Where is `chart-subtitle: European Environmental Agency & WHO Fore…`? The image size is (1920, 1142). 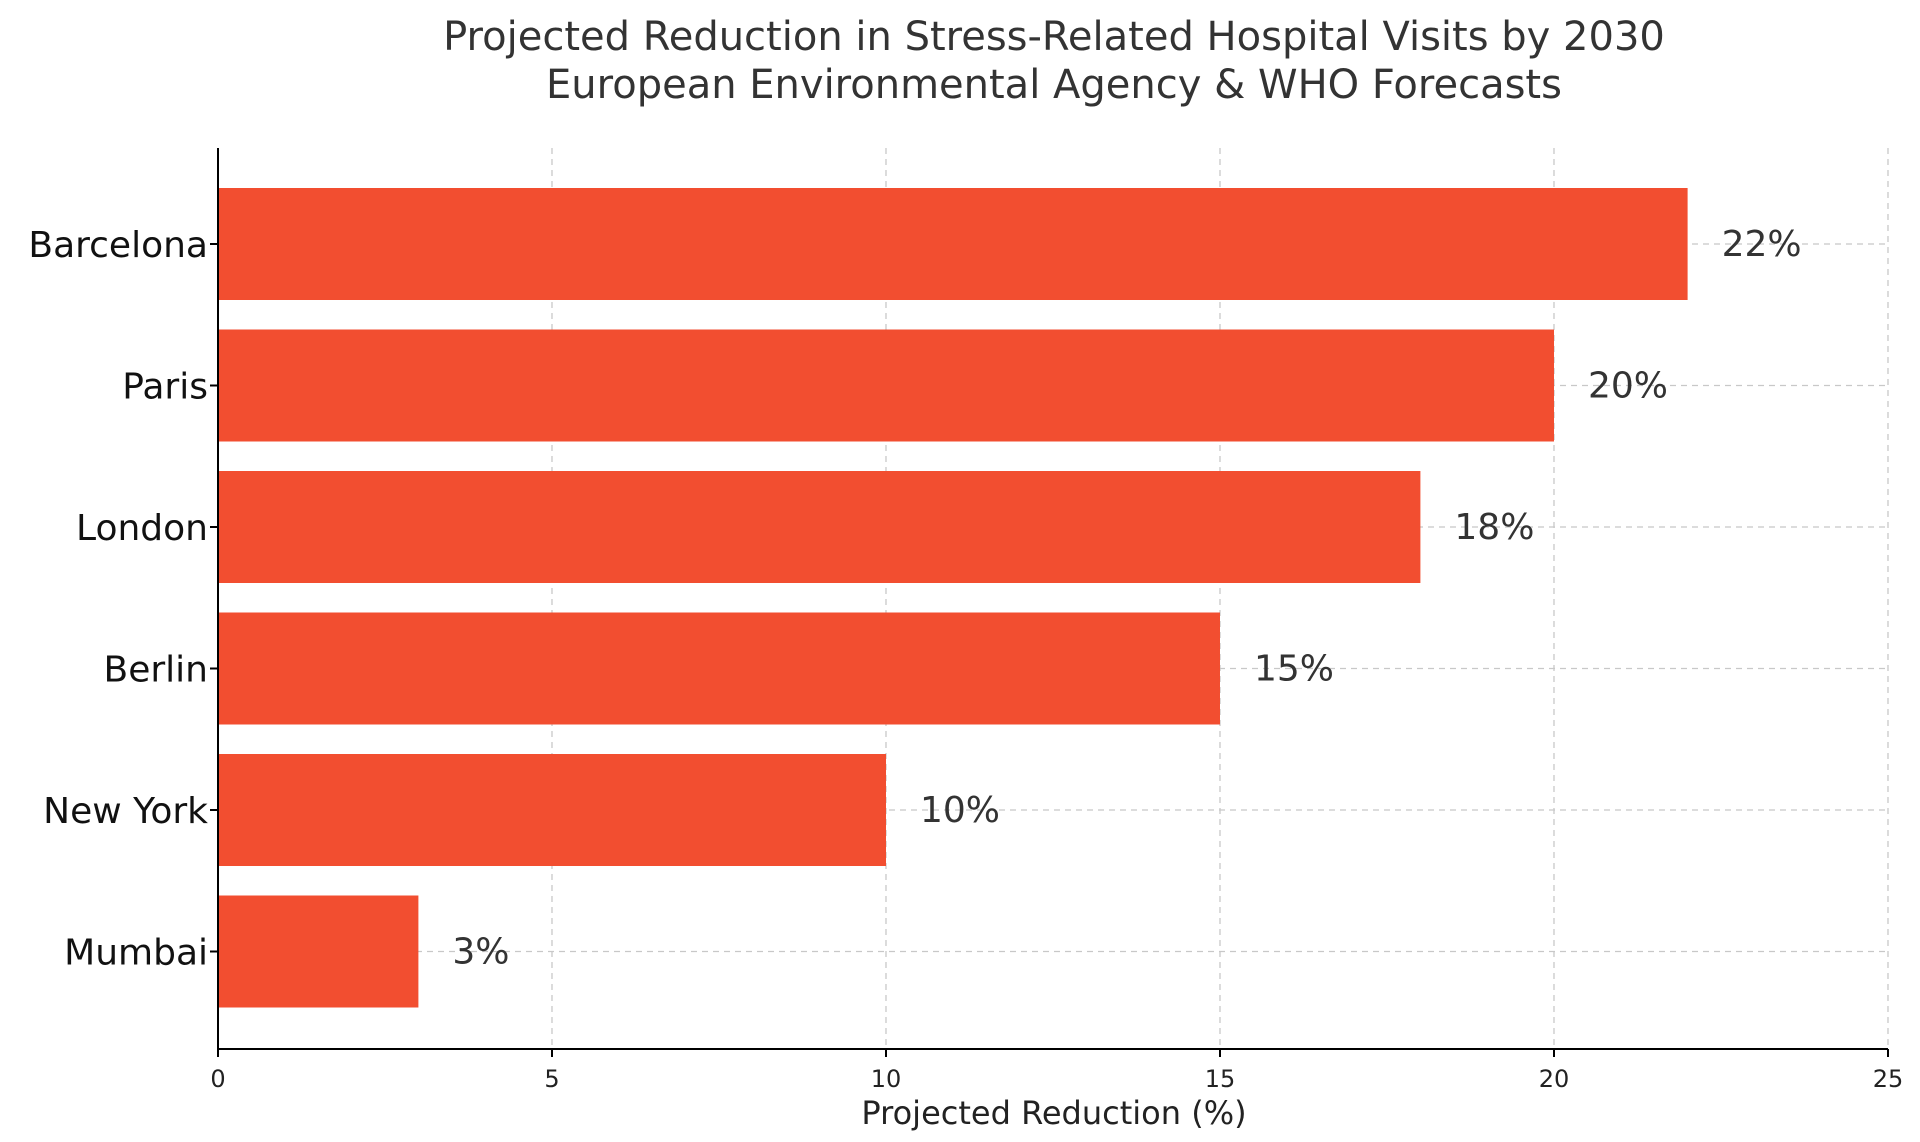
chart-subtitle: European Environmental Agency & WHO Fore… is located at coordinates (1054, 85).